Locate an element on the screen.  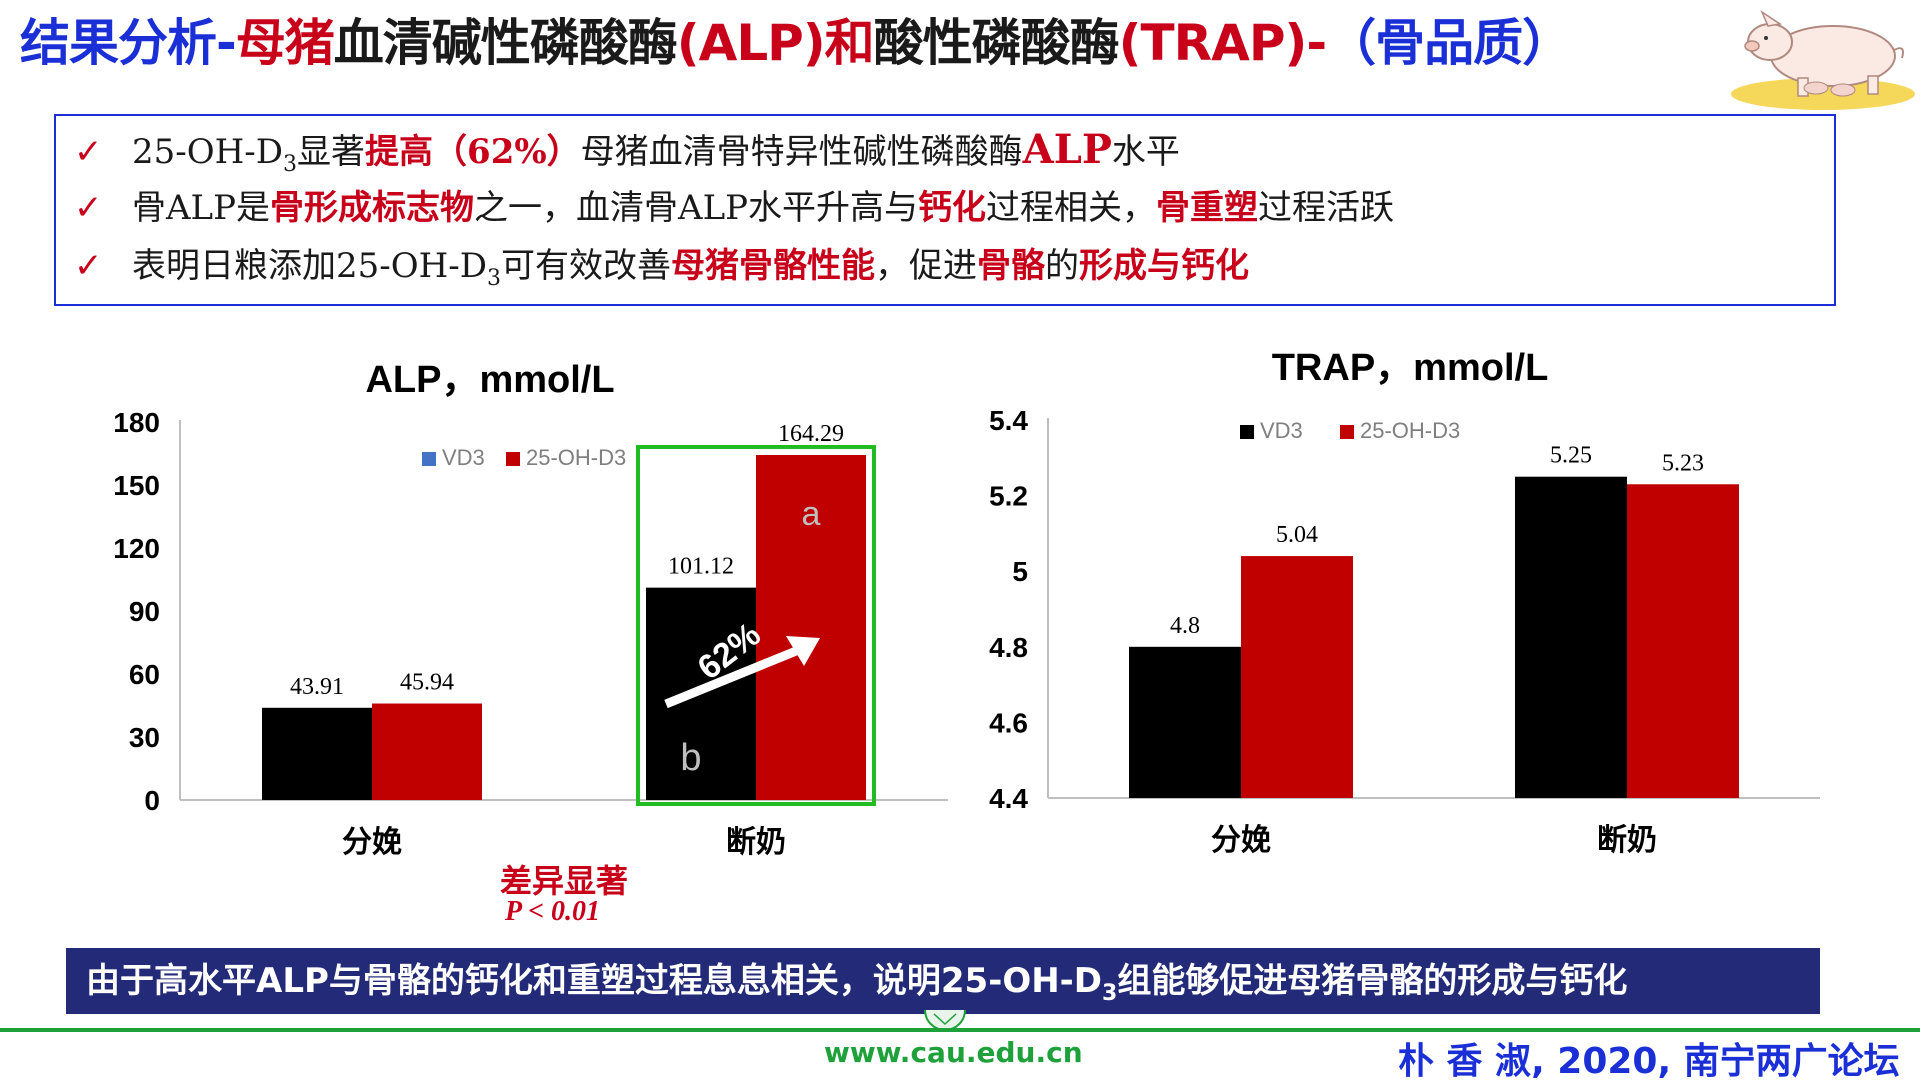
slide-title: 结果分析-母猪血清碱性磷酸酶(ALP)和酸性磷酸酶(TRAP)-（骨品质） is located at coordinates (796, 43).